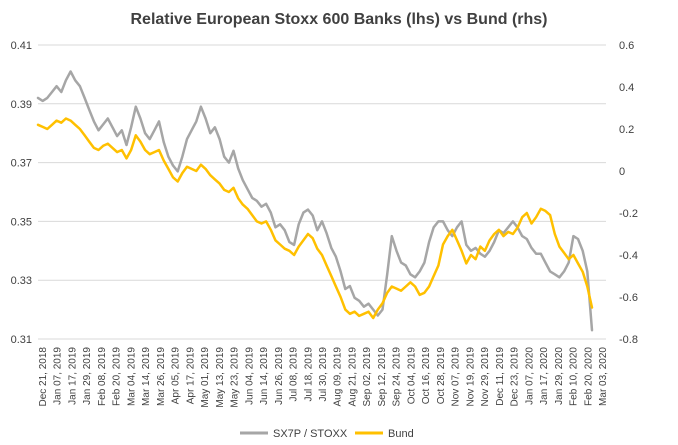 This screenshot has height=445, width=678. Describe the element at coordinates (58, 376) in the screenshot. I see `x-tick-label: Jan 07, 2019` at that location.